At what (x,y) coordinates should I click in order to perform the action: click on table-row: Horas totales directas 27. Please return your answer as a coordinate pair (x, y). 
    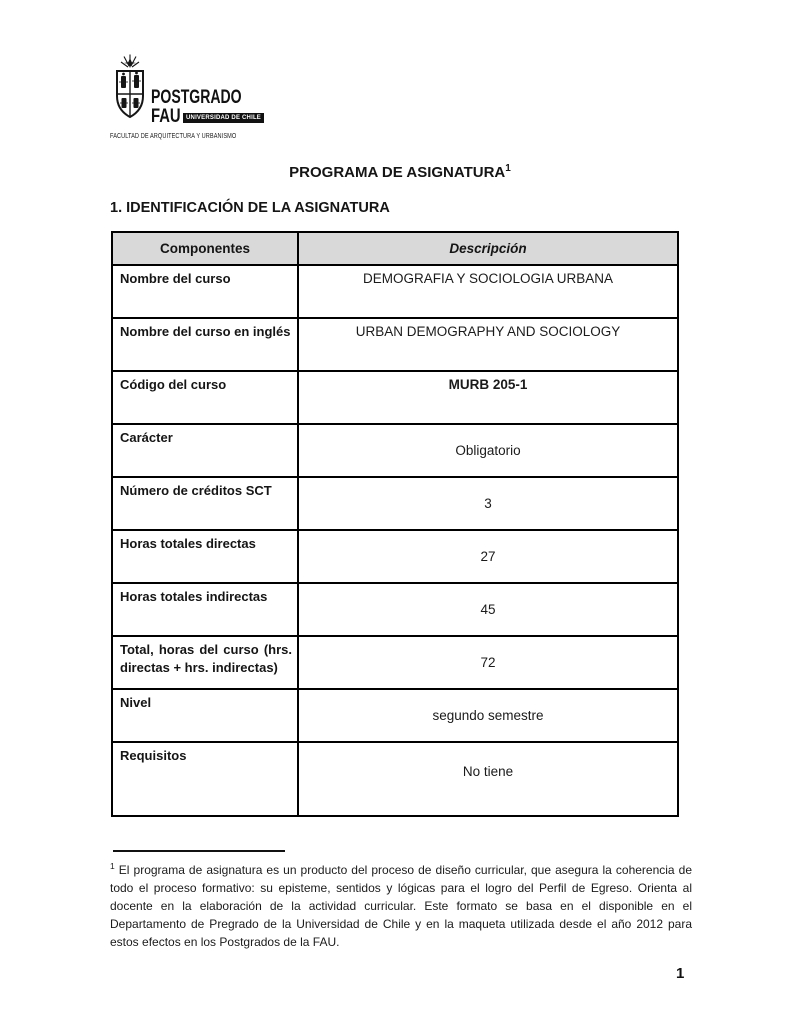
    Looking at the image, I should click on (395, 556).